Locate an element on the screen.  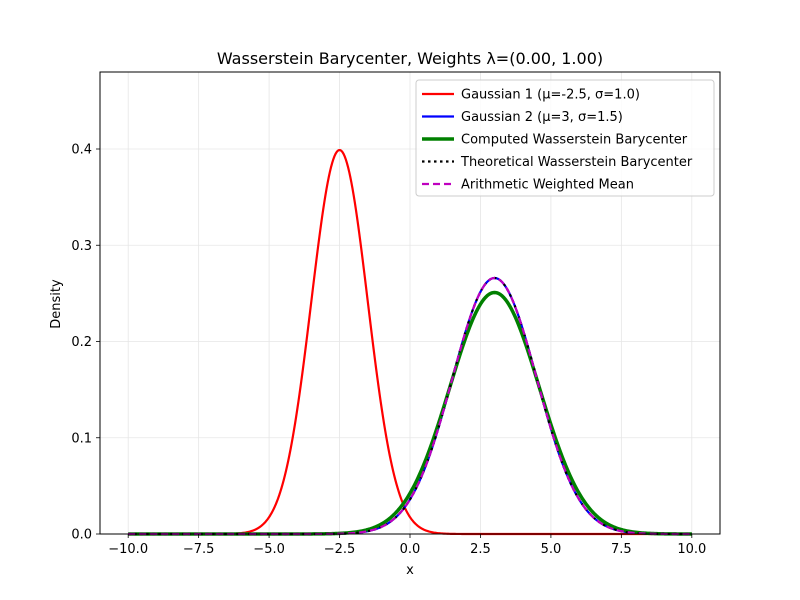
y-tick-label: 0.1 is located at coordinates (81, 438).